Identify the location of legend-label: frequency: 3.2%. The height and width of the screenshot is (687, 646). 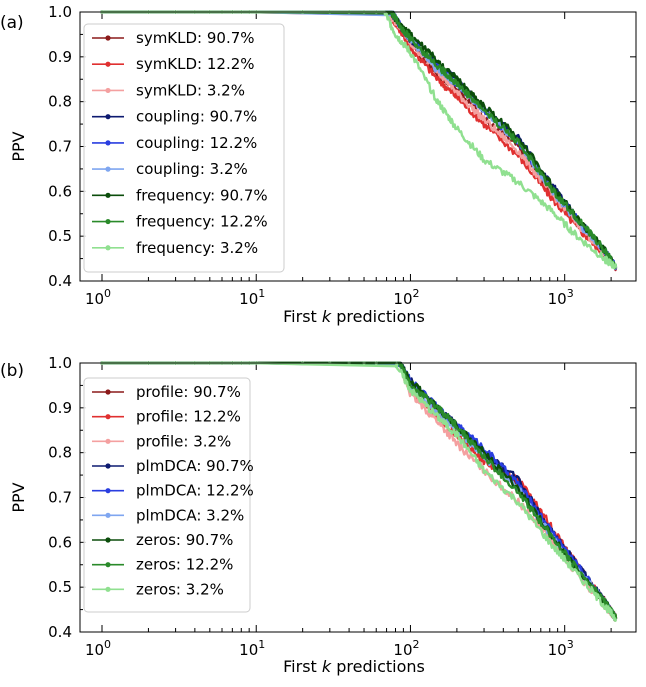
(197, 248).